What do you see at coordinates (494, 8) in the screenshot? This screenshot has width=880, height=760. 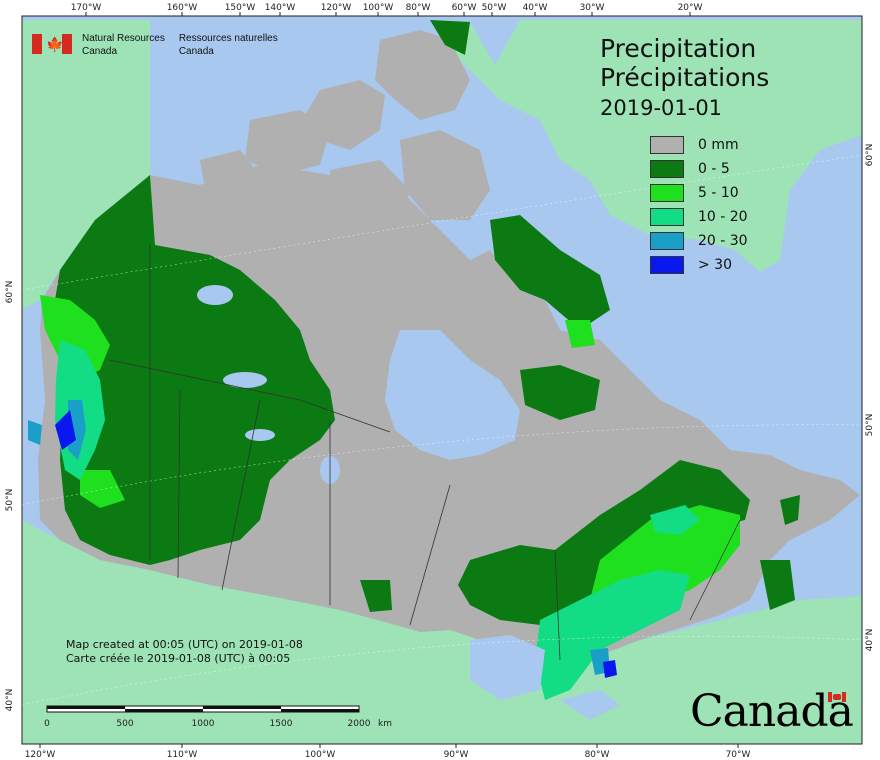 I see `top-label-8: 50°W` at bounding box center [494, 8].